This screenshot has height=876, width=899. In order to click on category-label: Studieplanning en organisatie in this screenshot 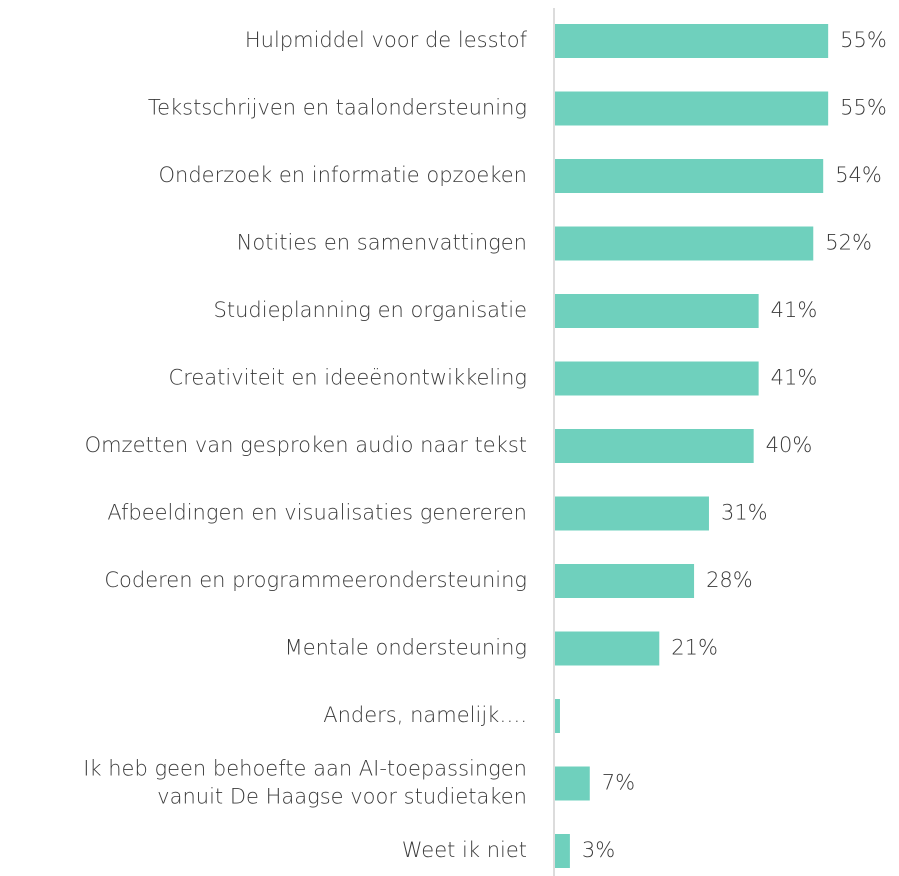, I will do `click(370, 310)`.